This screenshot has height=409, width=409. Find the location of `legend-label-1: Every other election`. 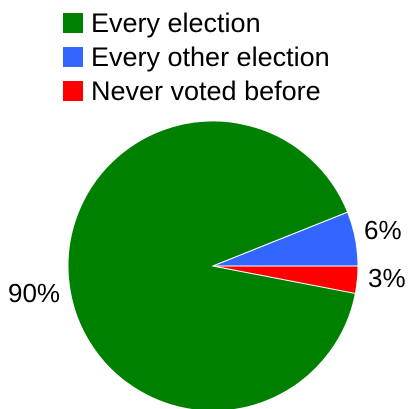

legend-label-1: Every other election is located at coordinates (210, 57).